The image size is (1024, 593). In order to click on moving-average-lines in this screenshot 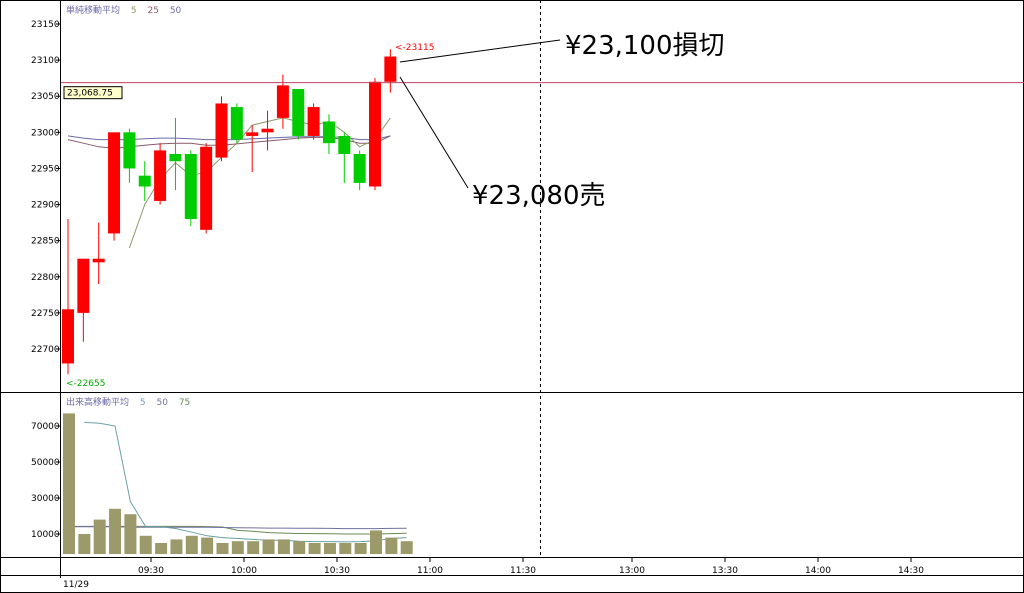, I will do `click(229, 183)`.